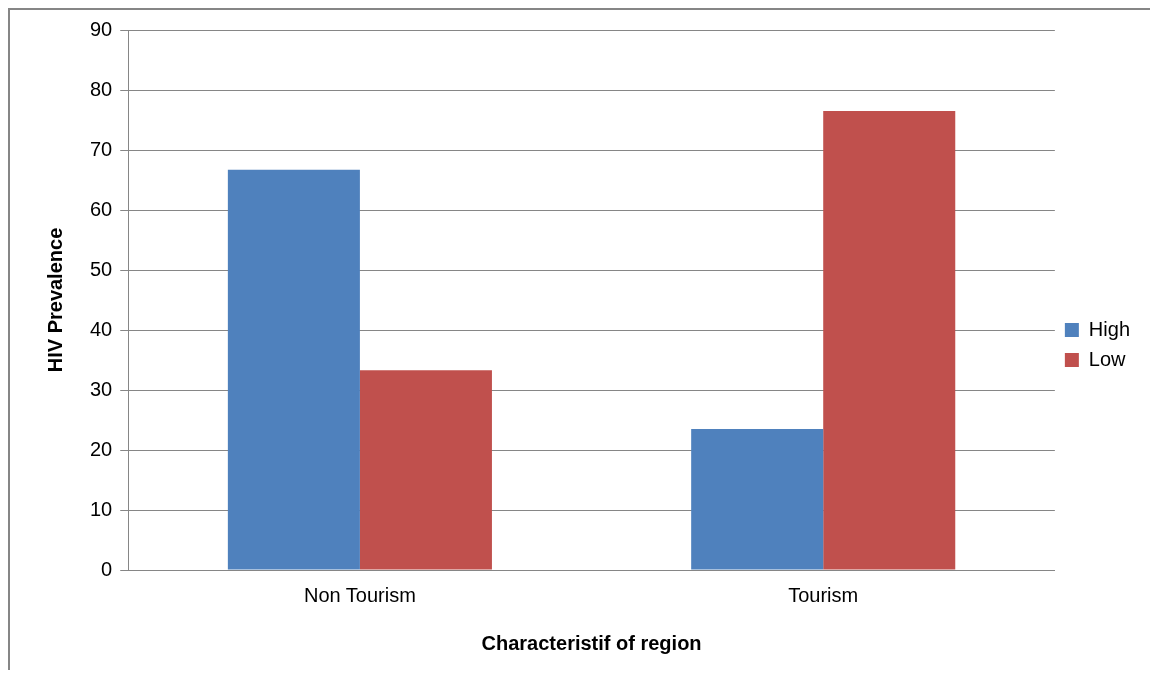 This screenshot has height=677, width=1152. I want to click on x-axis-title: Characteristif of region, so click(591, 642).